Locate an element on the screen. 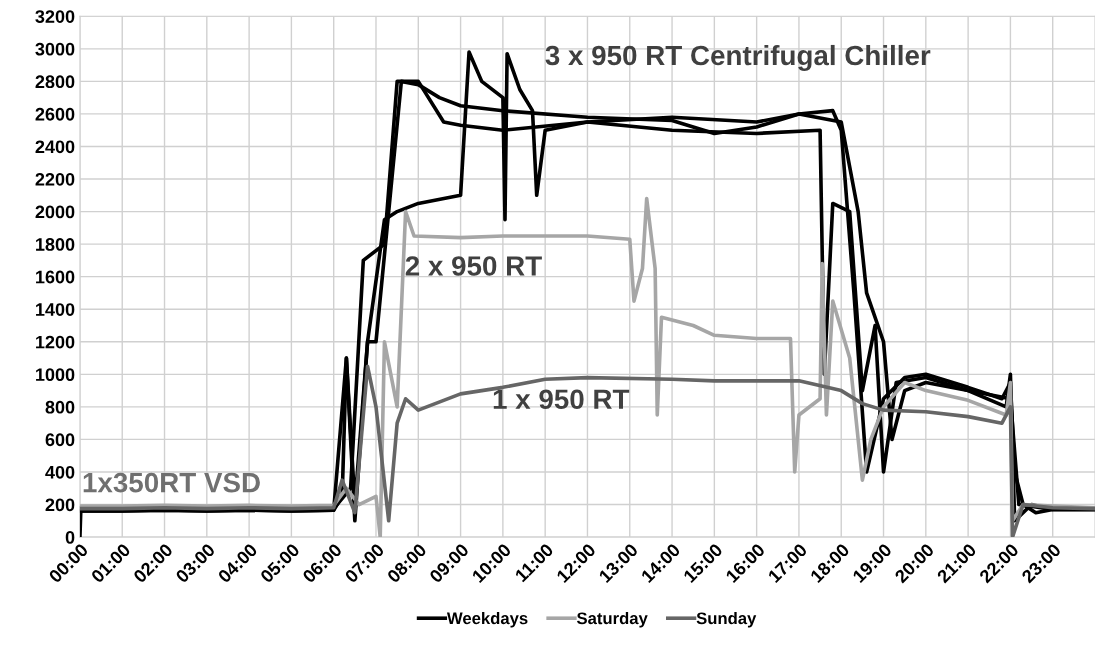  y-tick-label: 800 is located at coordinates (60, 407).